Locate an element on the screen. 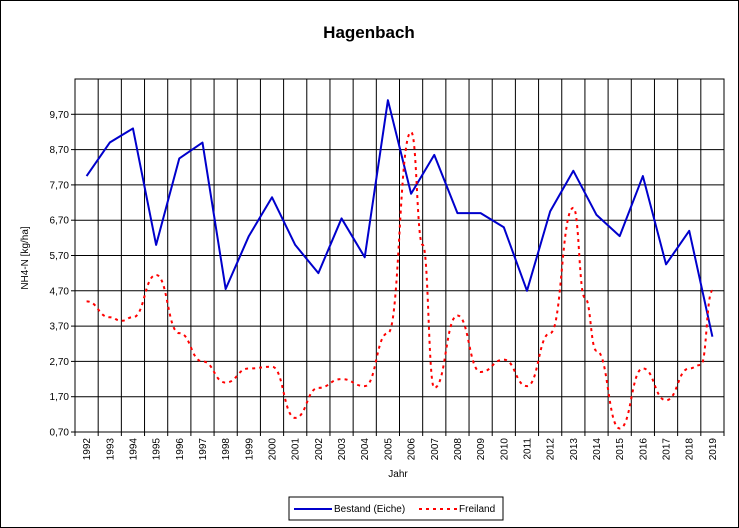 This screenshot has height=528, width=739. x-tick-label: 2002 is located at coordinates (319, 449).